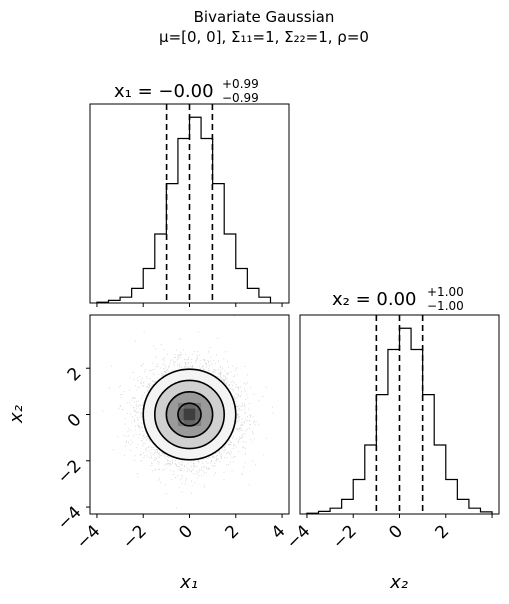 The width and height of the screenshot is (509, 604). I want to click on joint-contour, so click(189, 414).